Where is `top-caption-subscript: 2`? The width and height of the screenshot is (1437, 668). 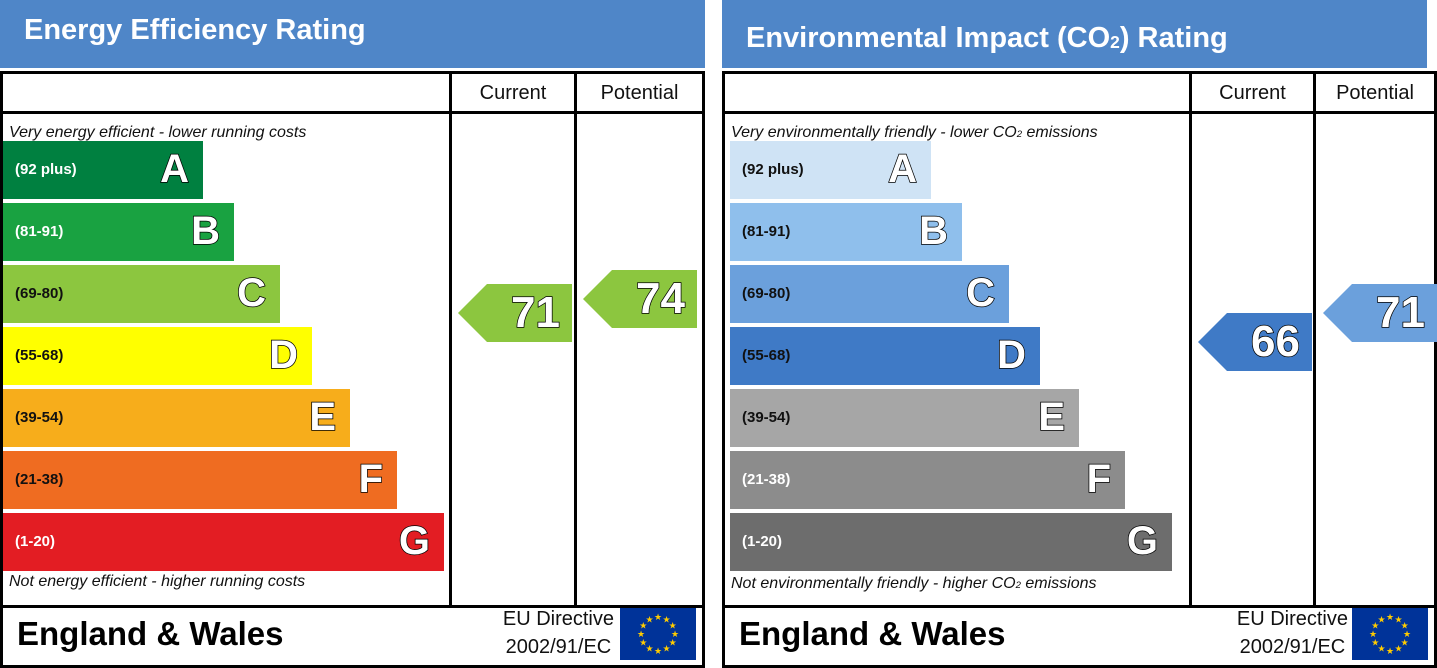 top-caption-subscript: 2 is located at coordinates (1019, 135).